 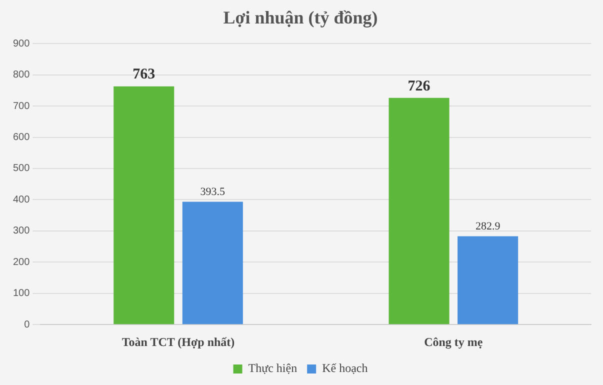 What do you see at coordinates (454, 341) in the screenshot?
I see `x-tick-label: Công ty mẹ` at bounding box center [454, 341].